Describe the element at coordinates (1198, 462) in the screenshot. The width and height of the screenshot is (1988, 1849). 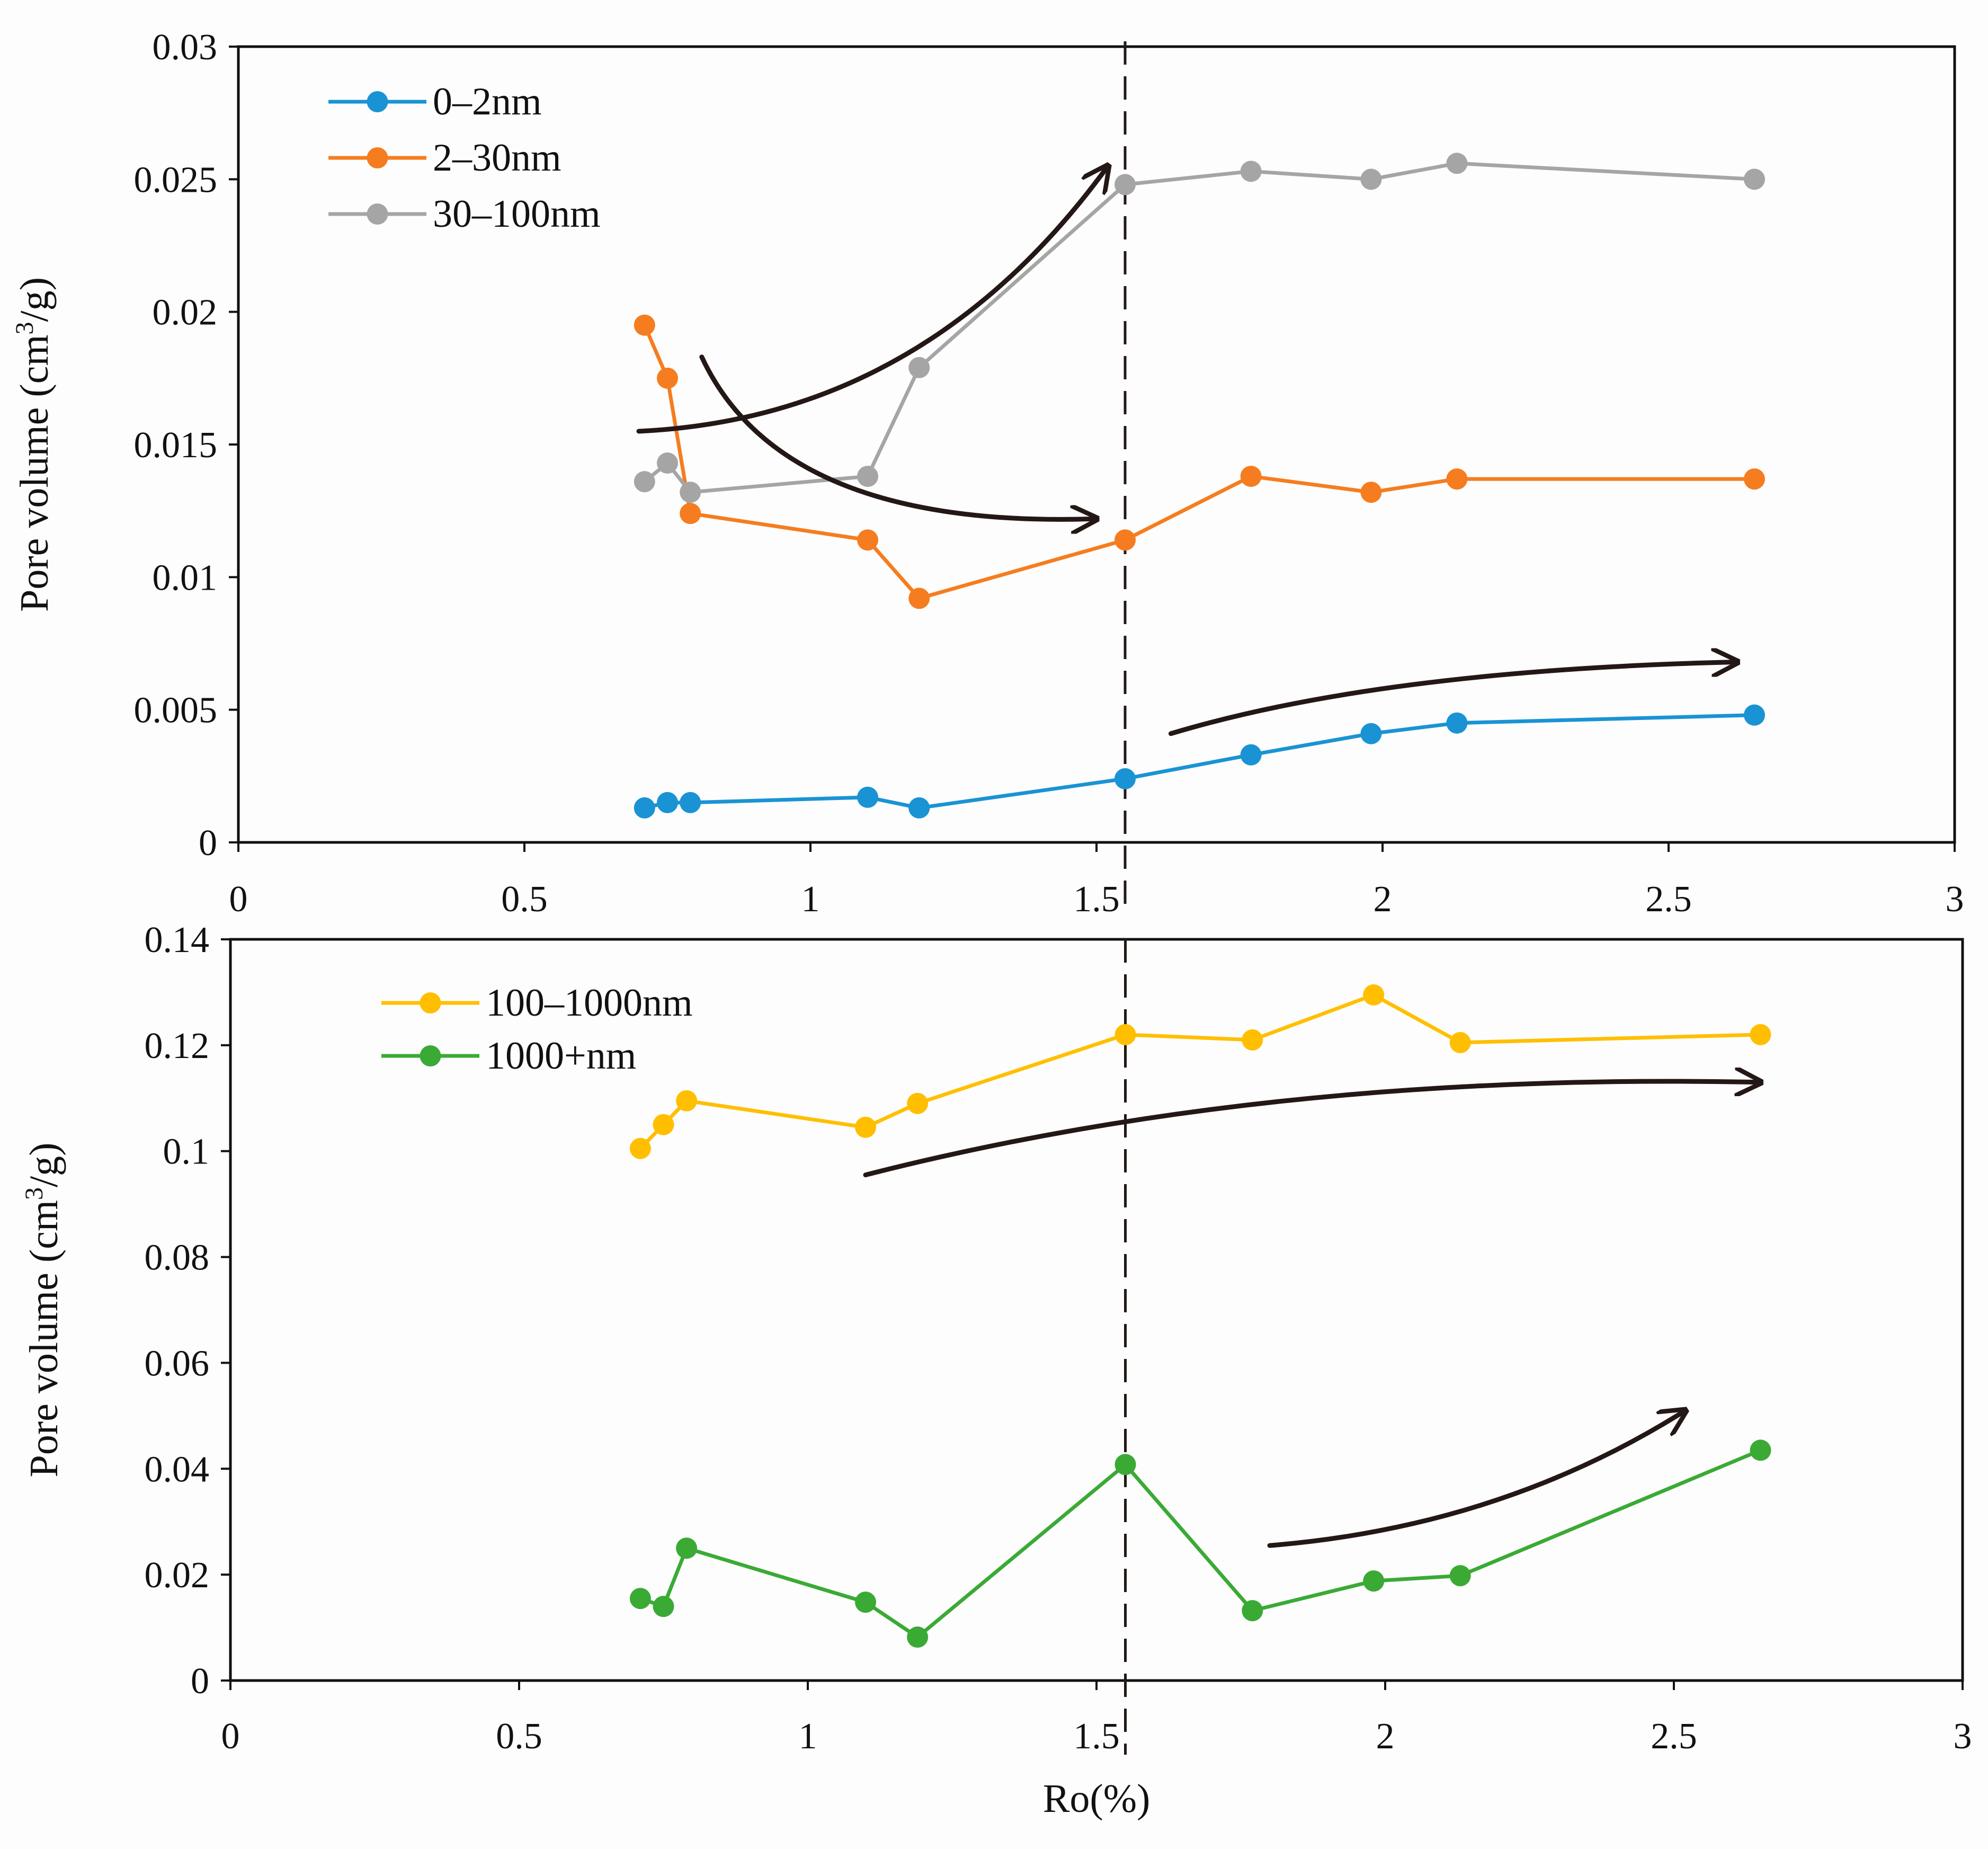
I see `series-line-2–30nm` at that location.